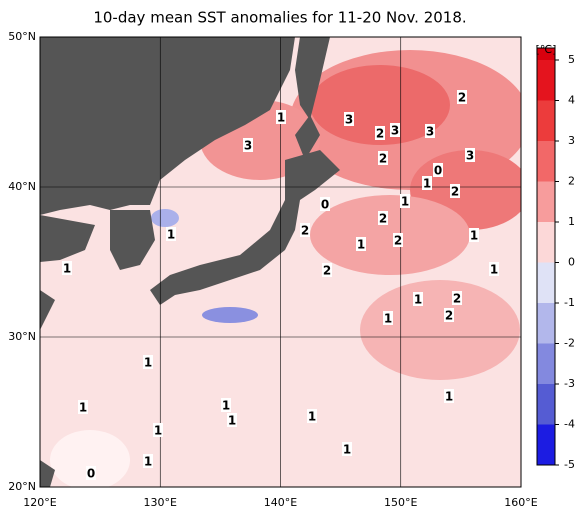 This screenshot has height=512, width=585. What do you see at coordinates (307, 137) in the screenshot?
I see `land-hokkaido-north` at bounding box center [307, 137].